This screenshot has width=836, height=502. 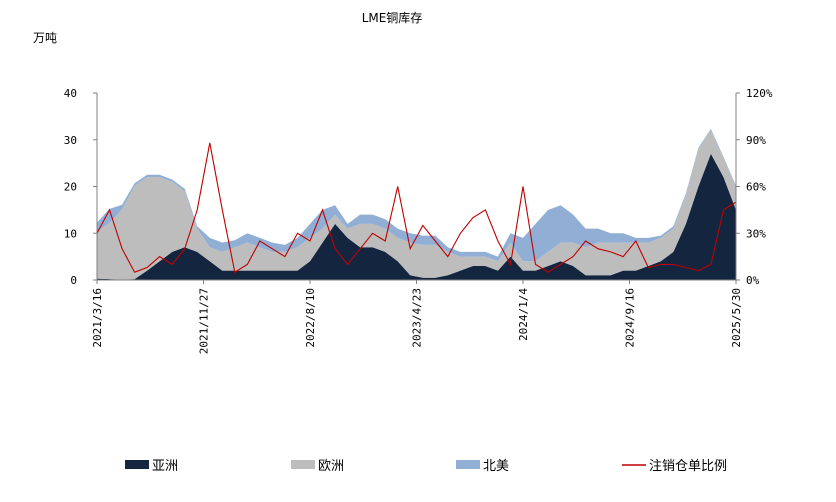 I want to click on y2-tick-label: 90%, so click(x=756, y=140).